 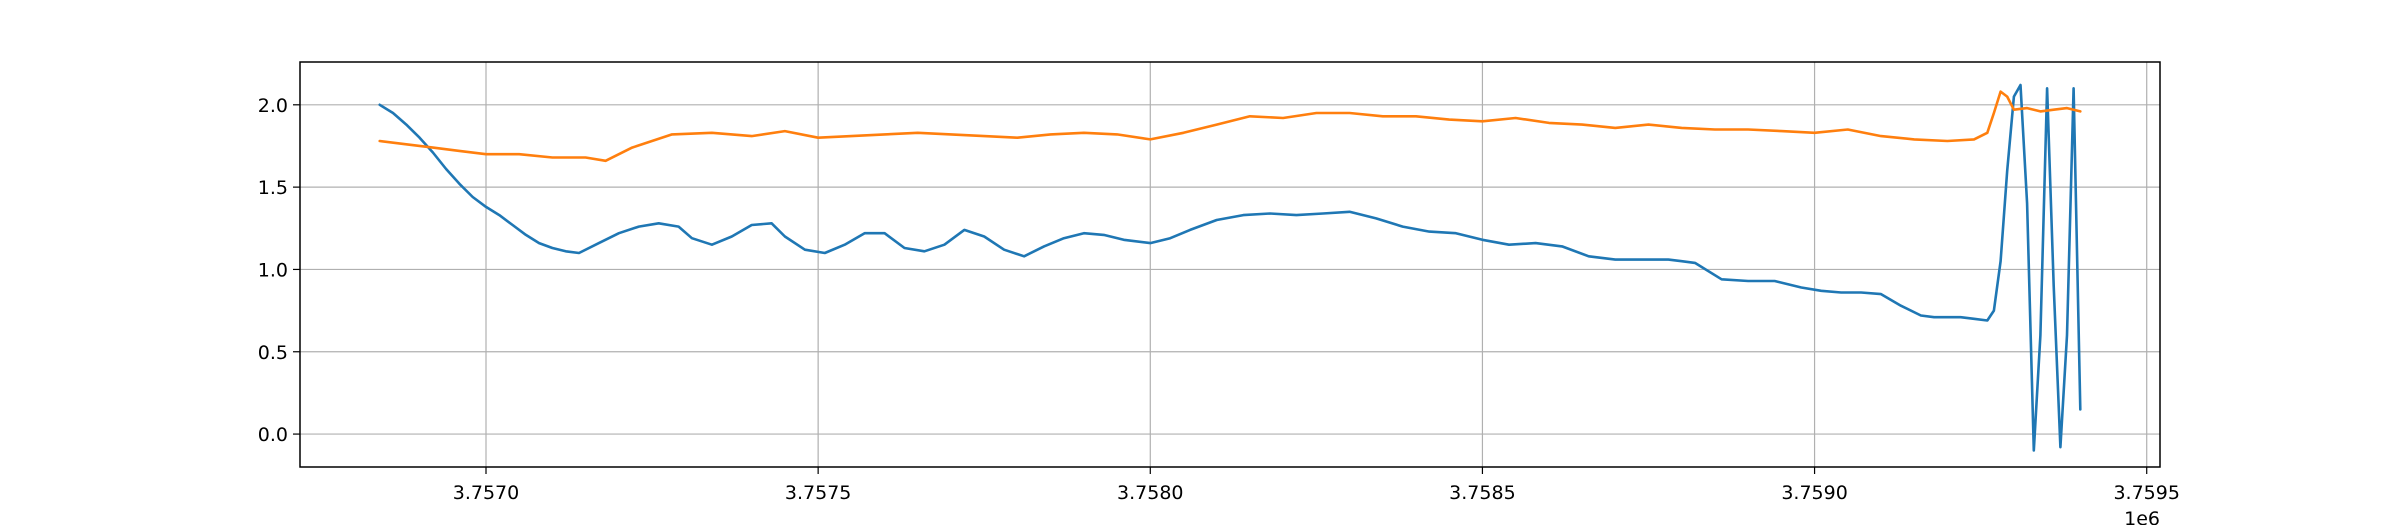 I want to click on y-tick-label: 2.0, so click(x=273, y=106).